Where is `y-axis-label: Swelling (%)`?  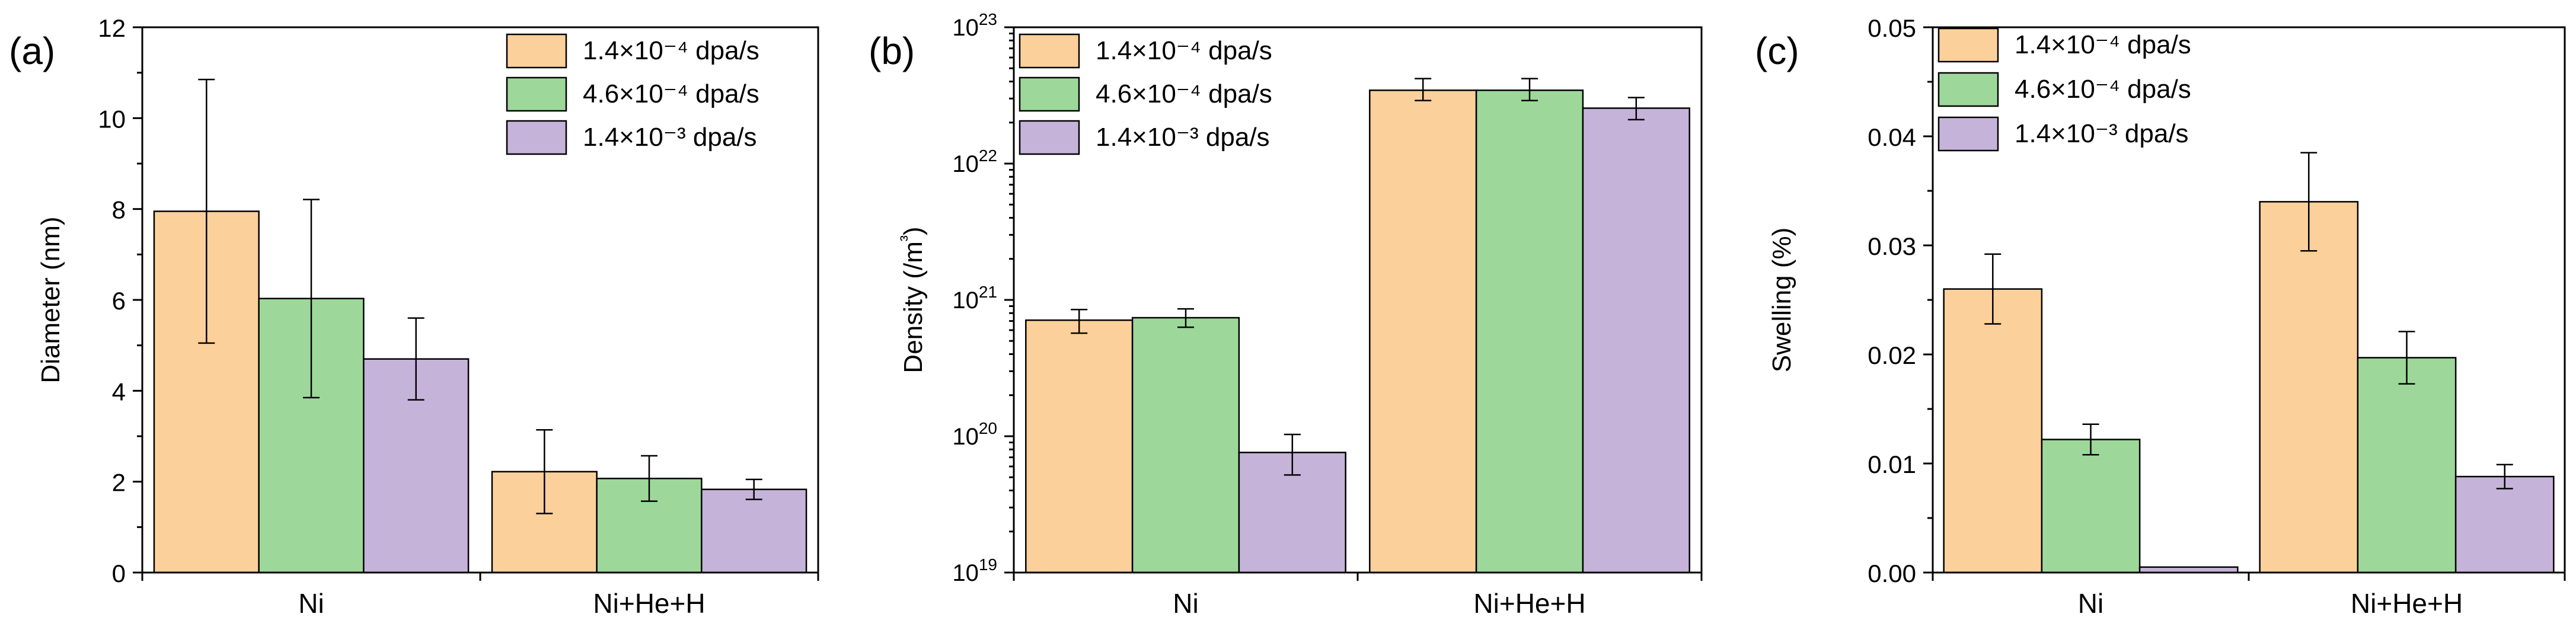
y-axis-label: Swelling (%) is located at coordinates (1781, 300).